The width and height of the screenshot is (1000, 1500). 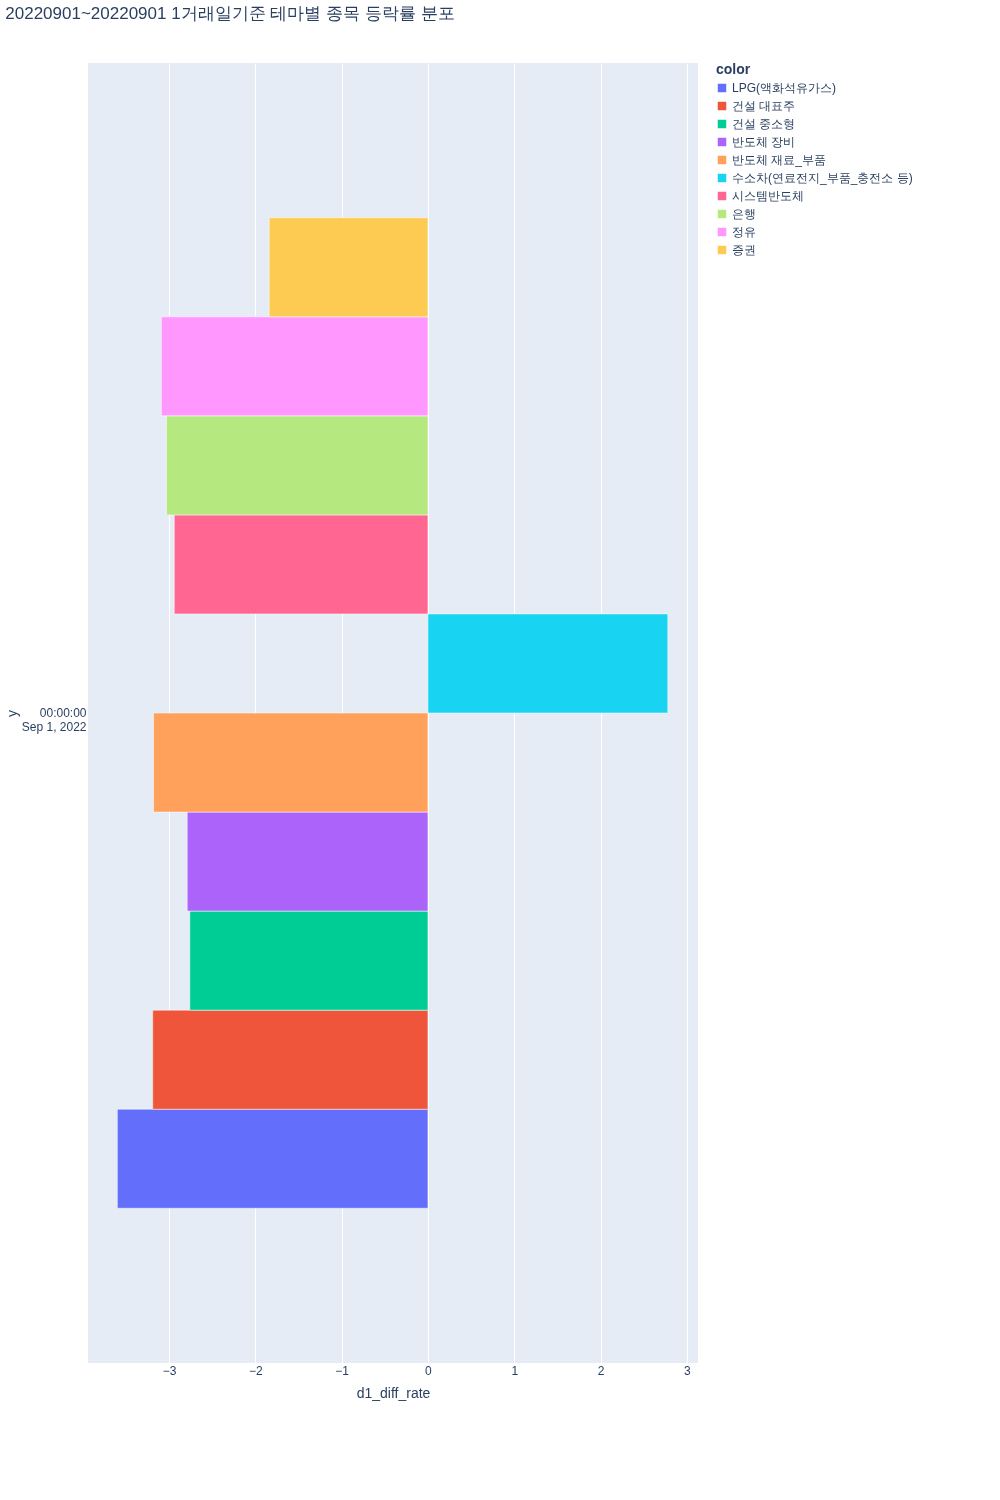 I want to click on x-tick-label: 1, so click(x=515, y=1370).